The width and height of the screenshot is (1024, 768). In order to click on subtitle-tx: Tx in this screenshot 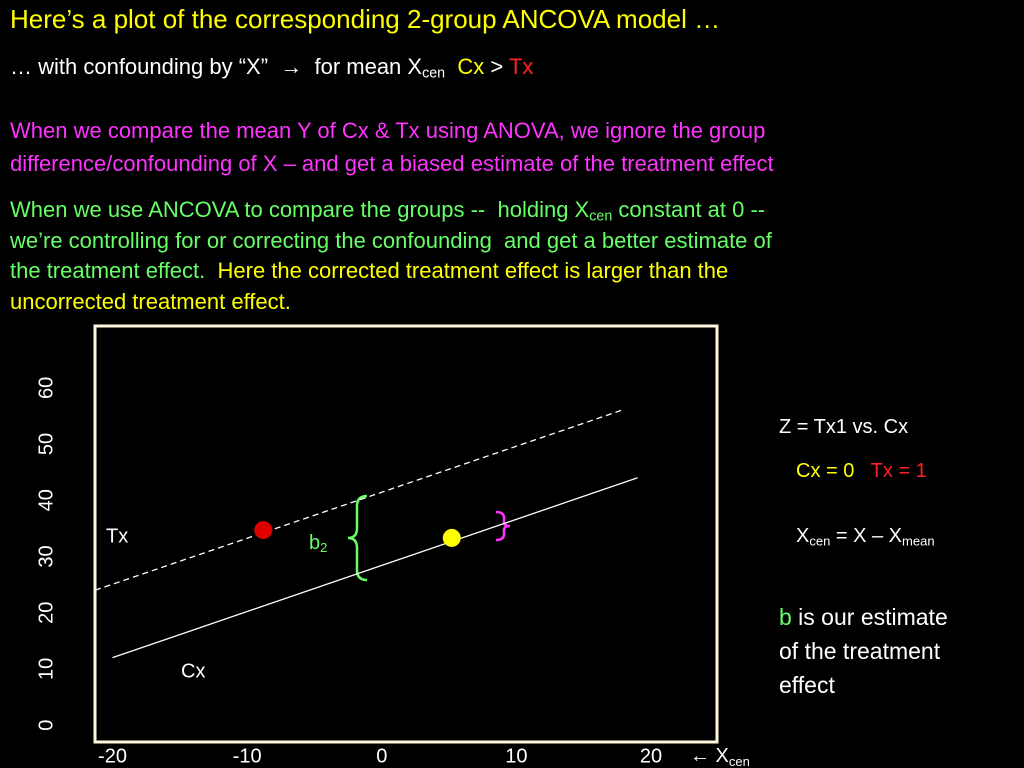, I will do `click(521, 66)`.